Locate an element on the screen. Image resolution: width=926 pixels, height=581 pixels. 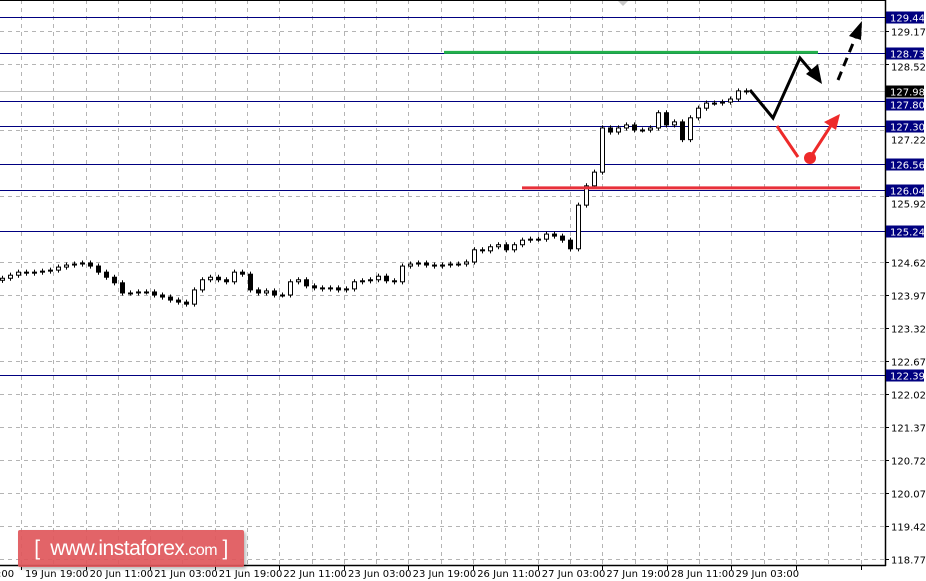
level-label: 122.39 is located at coordinates (907, 377).